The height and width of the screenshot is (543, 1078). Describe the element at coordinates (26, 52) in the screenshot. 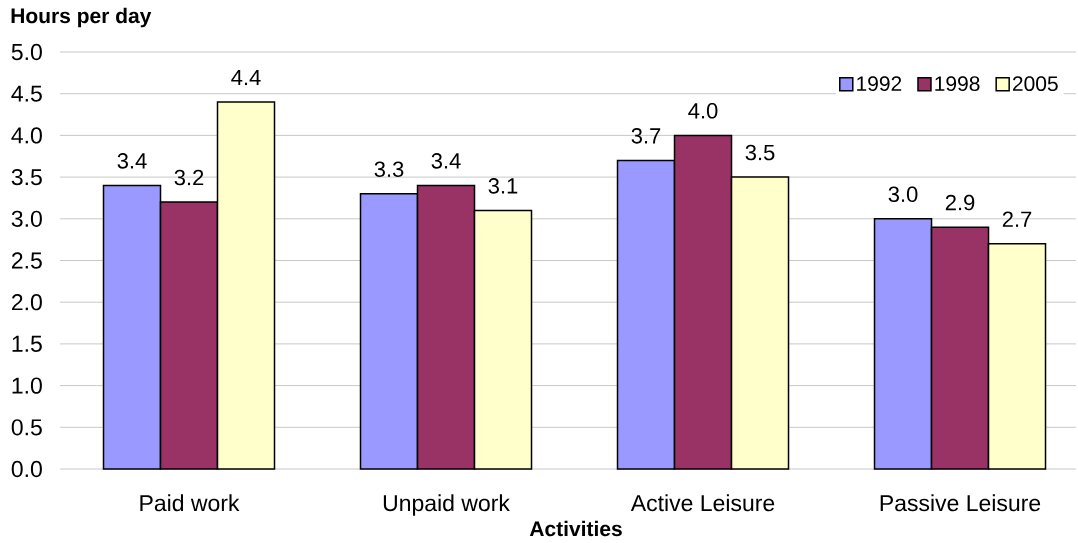

I see `y-tick-label: 5.0` at that location.